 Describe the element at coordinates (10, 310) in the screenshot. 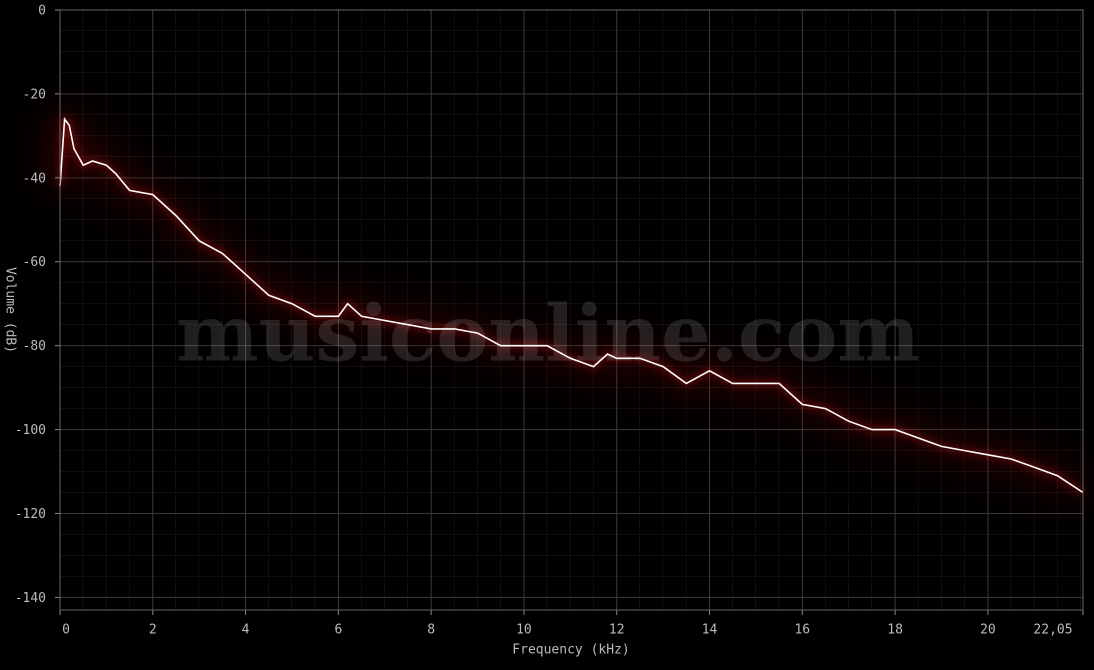

I see `y-axis-label: Volume (dB)` at that location.